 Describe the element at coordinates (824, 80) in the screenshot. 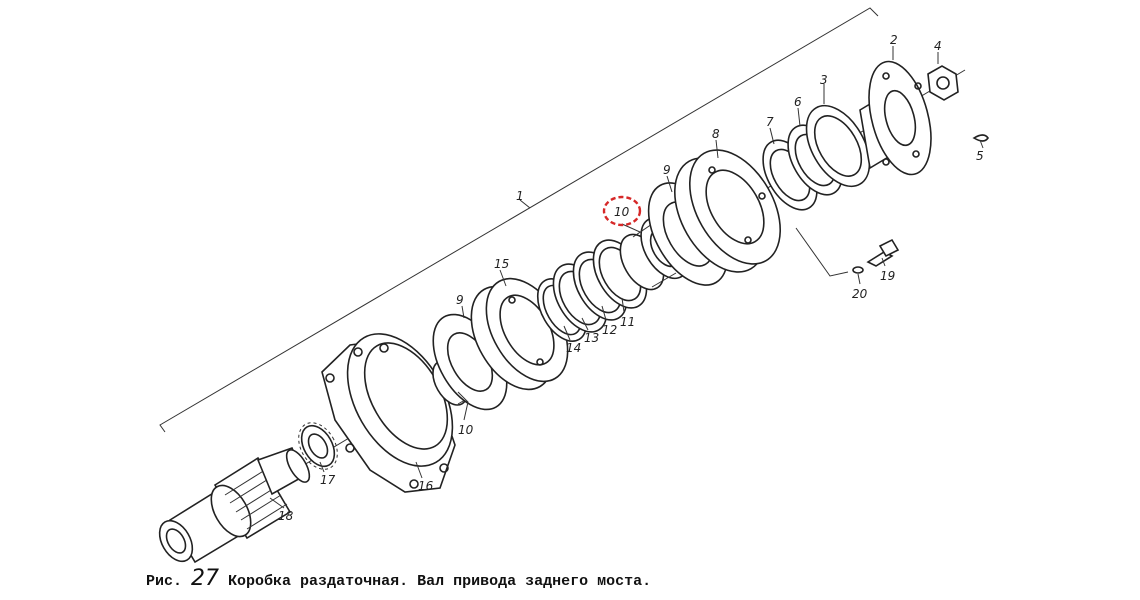

I see `label-part-3: 3` at that location.